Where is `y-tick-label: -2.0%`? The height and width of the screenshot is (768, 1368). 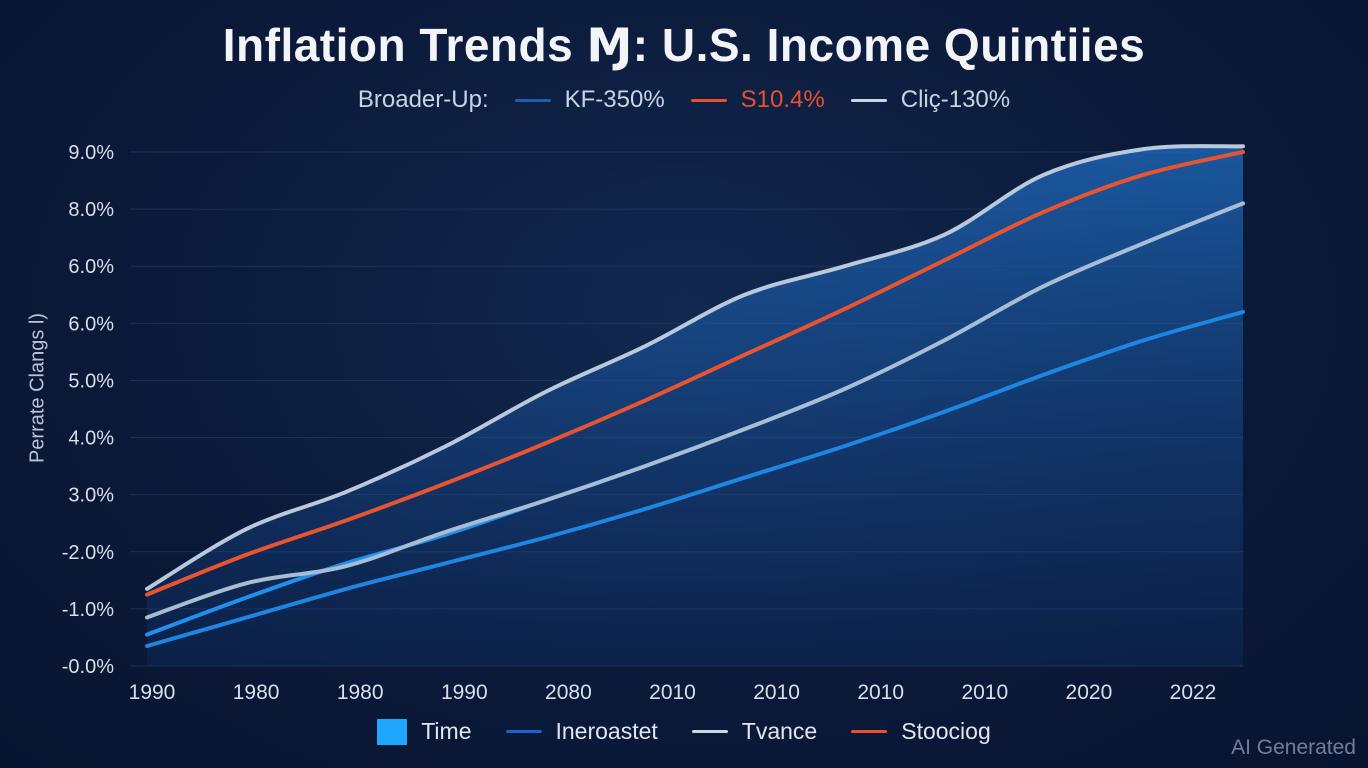
y-tick-label: -2.0% is located at coordinates (88, 553).